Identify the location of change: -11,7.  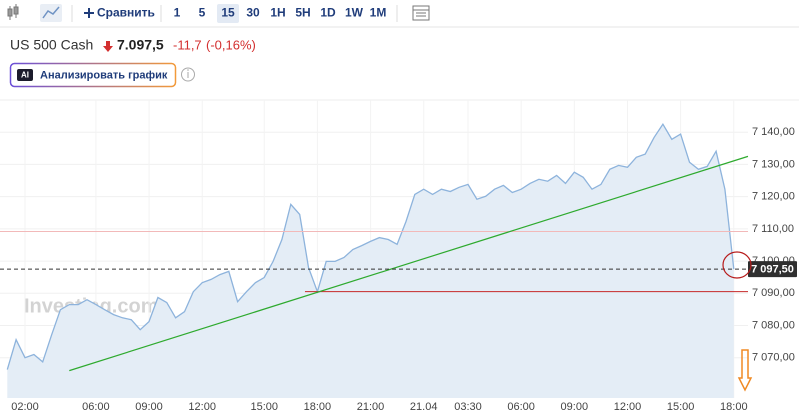
(187, 44).